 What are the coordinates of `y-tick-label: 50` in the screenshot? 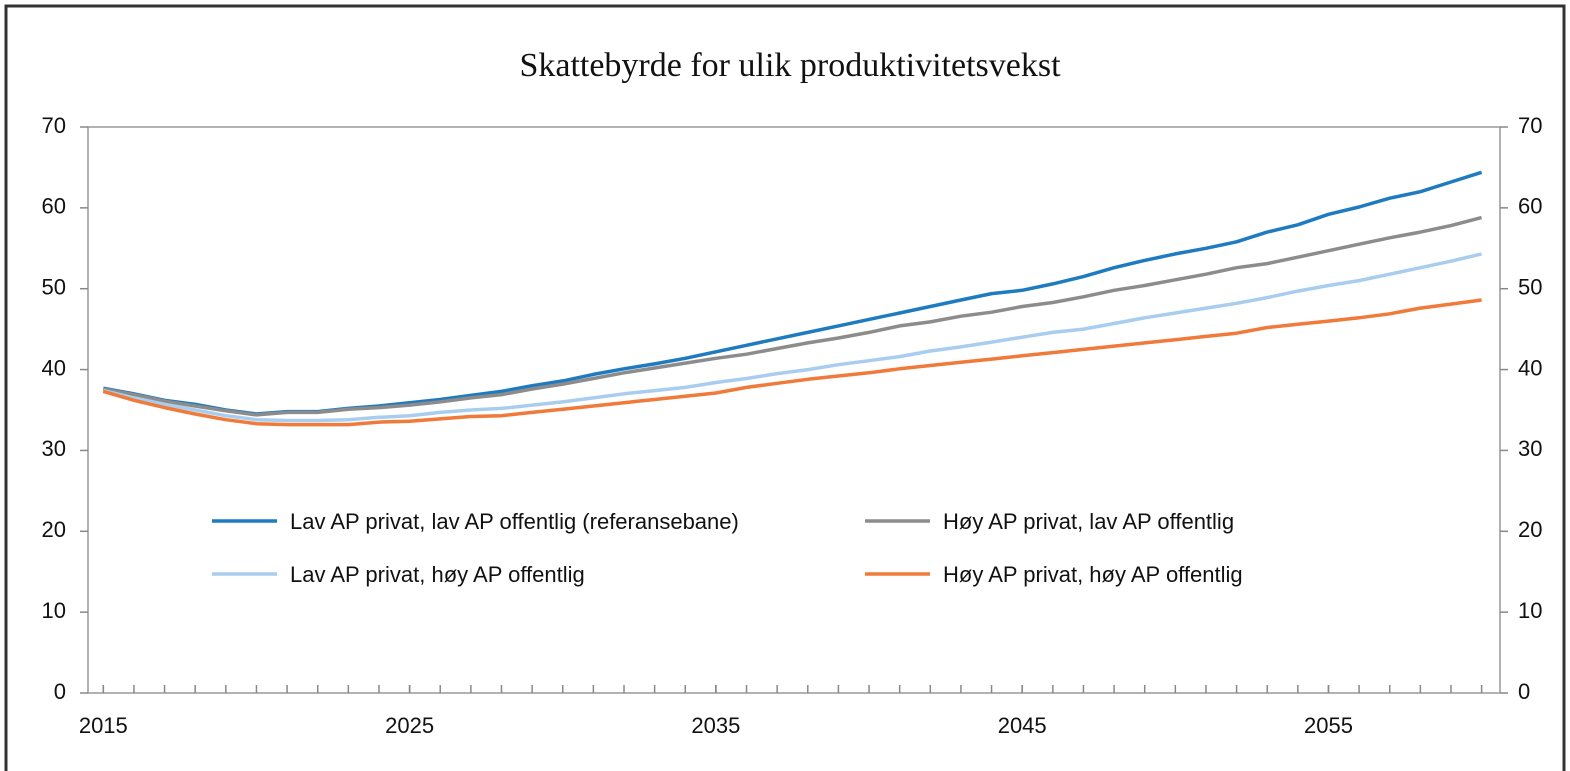 It's located at (54, 287).